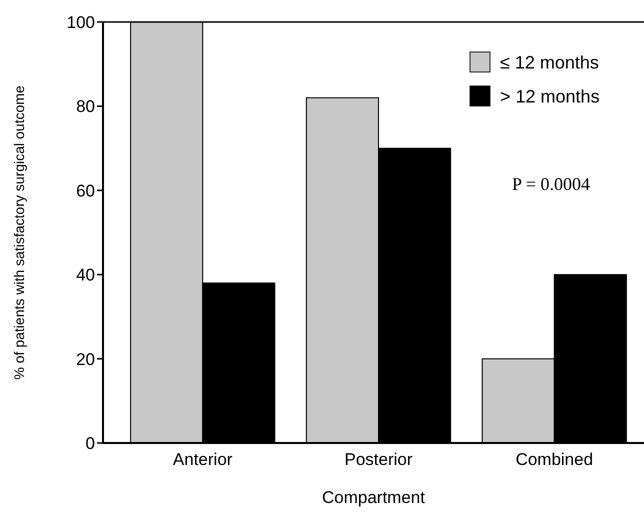 This screenshot has height=518, width=644. Describe the element at coordinates (551, 184) in the screenshot. I see `annotation: P = 0.0004` at that location.